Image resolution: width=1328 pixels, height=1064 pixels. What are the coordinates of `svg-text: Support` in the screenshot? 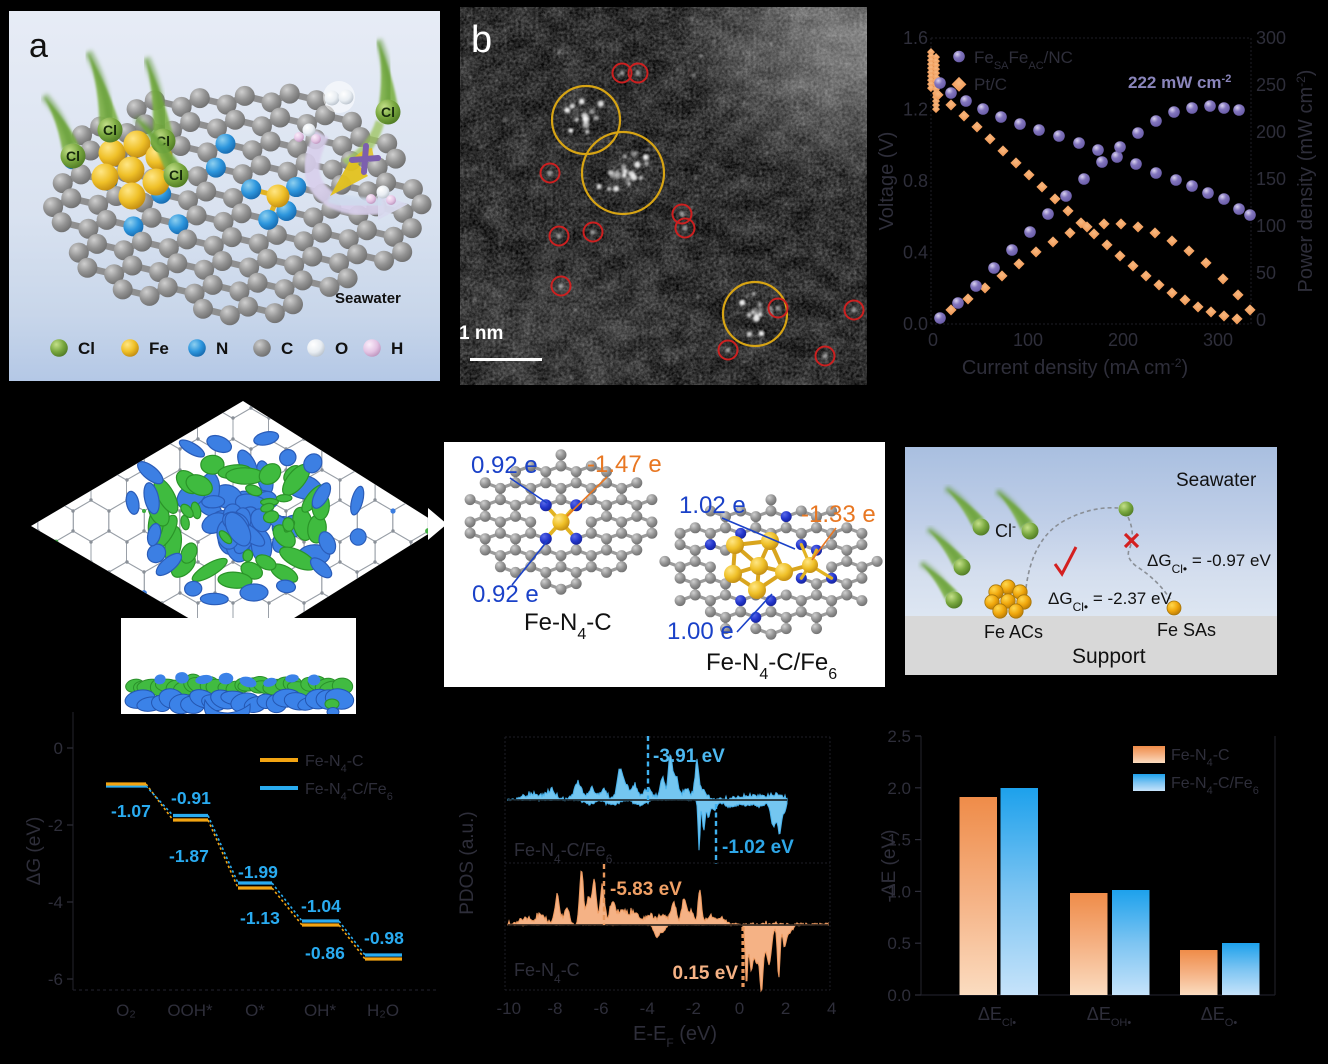 It's located at (1109, 656).